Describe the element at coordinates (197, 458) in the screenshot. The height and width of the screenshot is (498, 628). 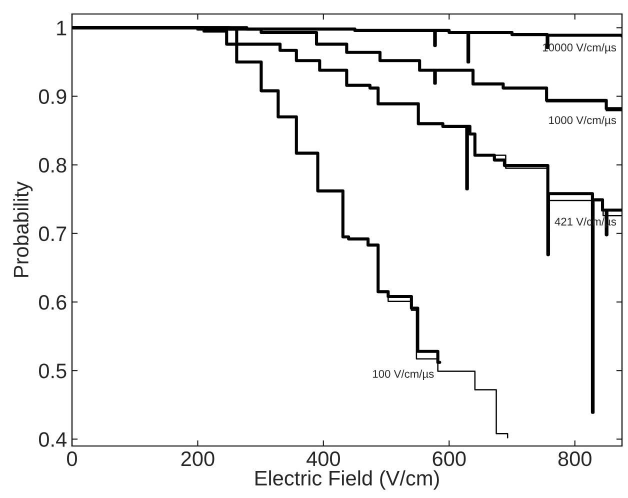
I see `x-tick-label: 200` at that location.